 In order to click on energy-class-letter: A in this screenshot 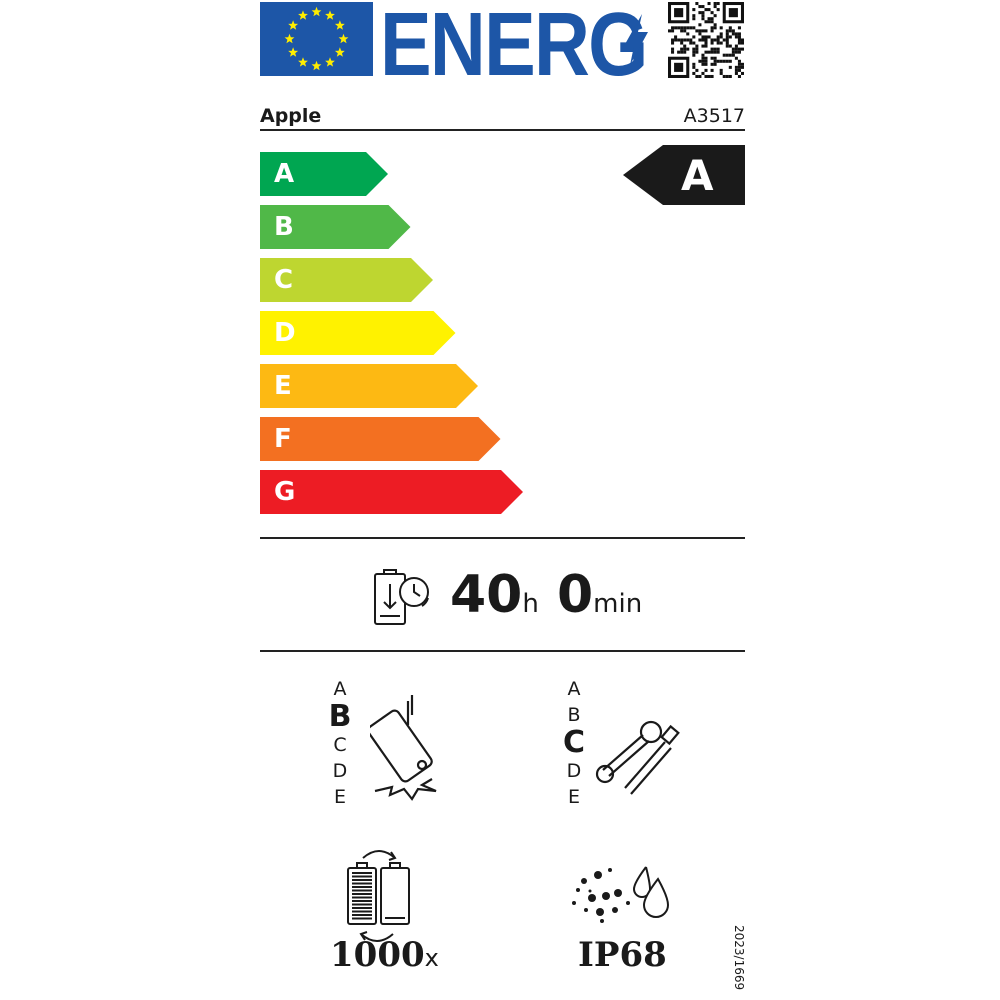, I will do `click(284, 174)`.